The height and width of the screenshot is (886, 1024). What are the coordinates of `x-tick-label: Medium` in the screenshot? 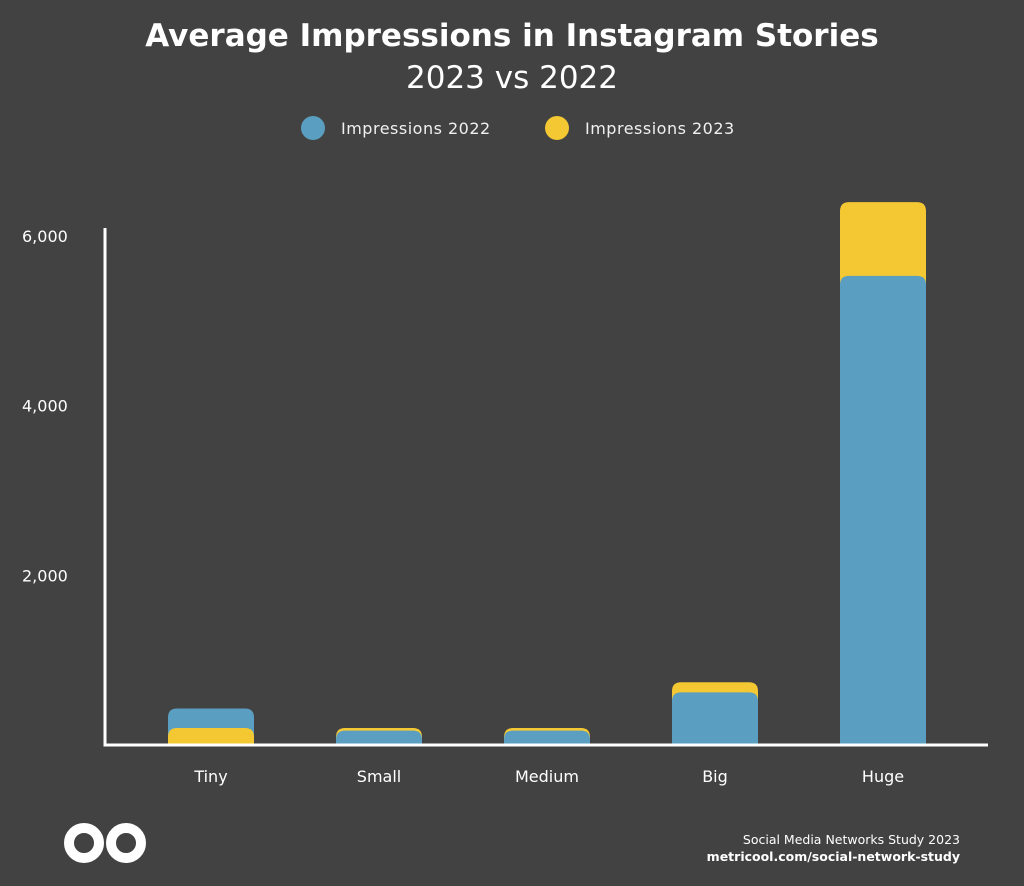 It's located at (547, 776).